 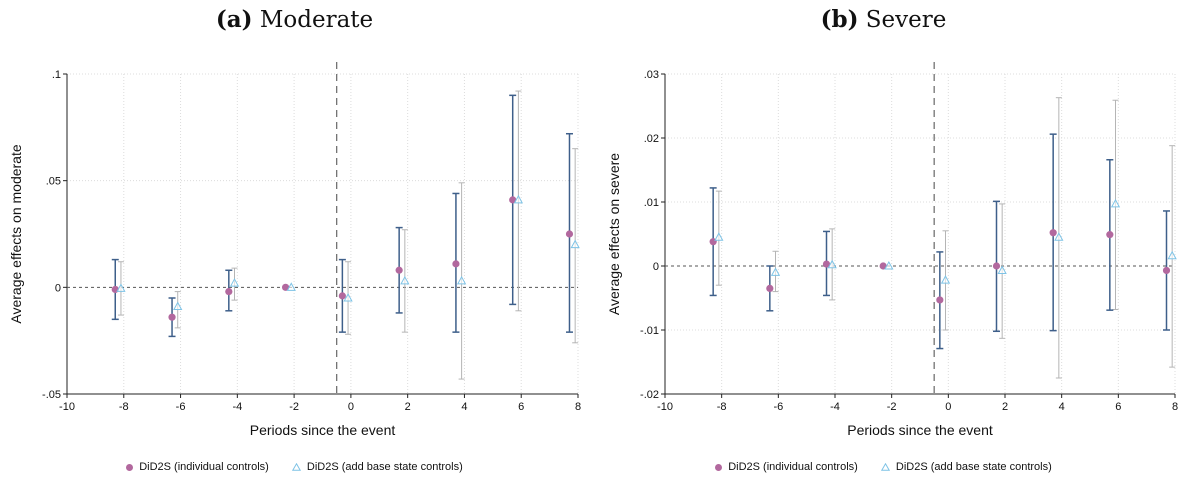 I want to click on y-axis-label: Average effects on severe, so click(x=614, y=234).